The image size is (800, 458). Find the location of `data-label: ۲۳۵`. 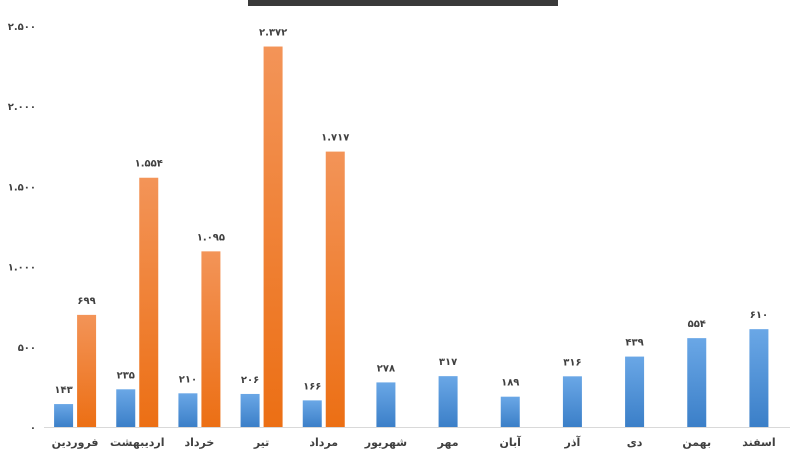

data-label: ۲۳۵ is located at coordinates (126, 375).